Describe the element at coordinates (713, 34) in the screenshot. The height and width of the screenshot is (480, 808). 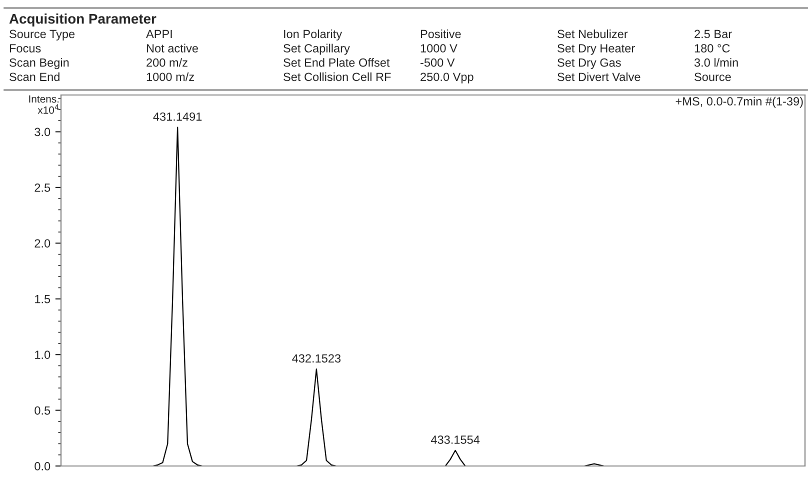
I see `text: 2.5 Bar` at that location.